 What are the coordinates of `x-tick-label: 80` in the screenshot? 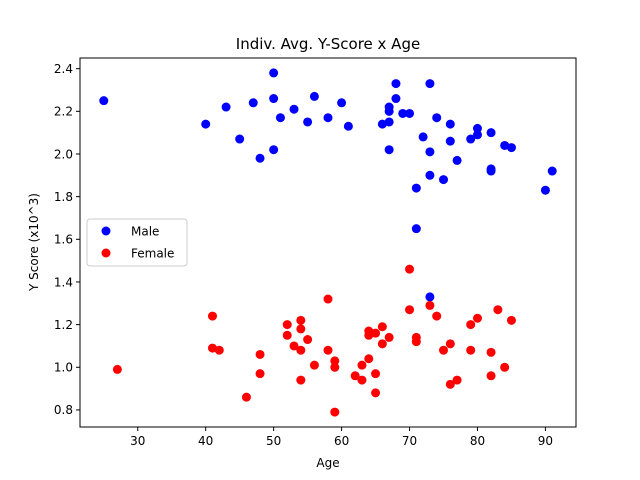 It's located at (477, 441).